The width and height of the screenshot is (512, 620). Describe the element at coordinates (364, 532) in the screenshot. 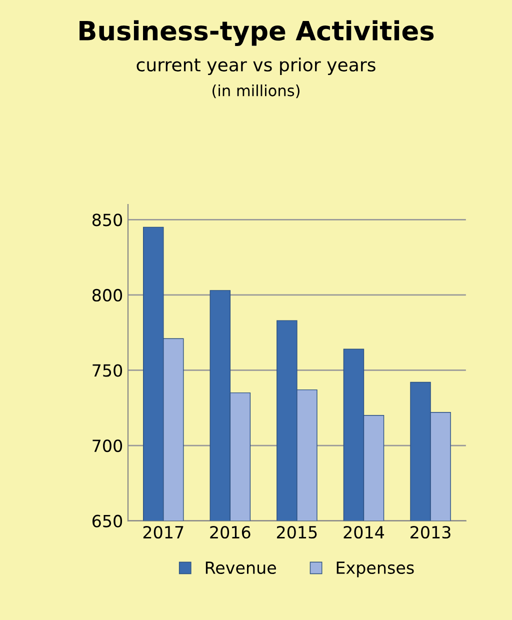

I see `x-tick-label: 2014` at that location.